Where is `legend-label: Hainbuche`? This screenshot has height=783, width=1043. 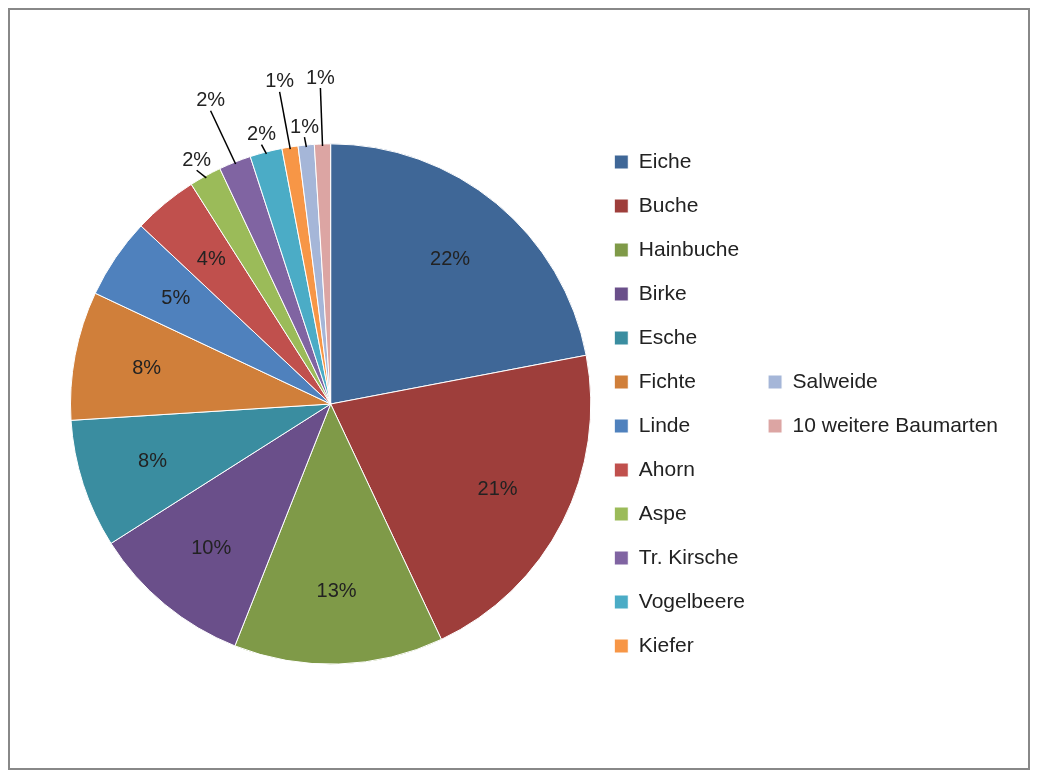
legend-label: Hainbuche is located at coordinates (689, 248).